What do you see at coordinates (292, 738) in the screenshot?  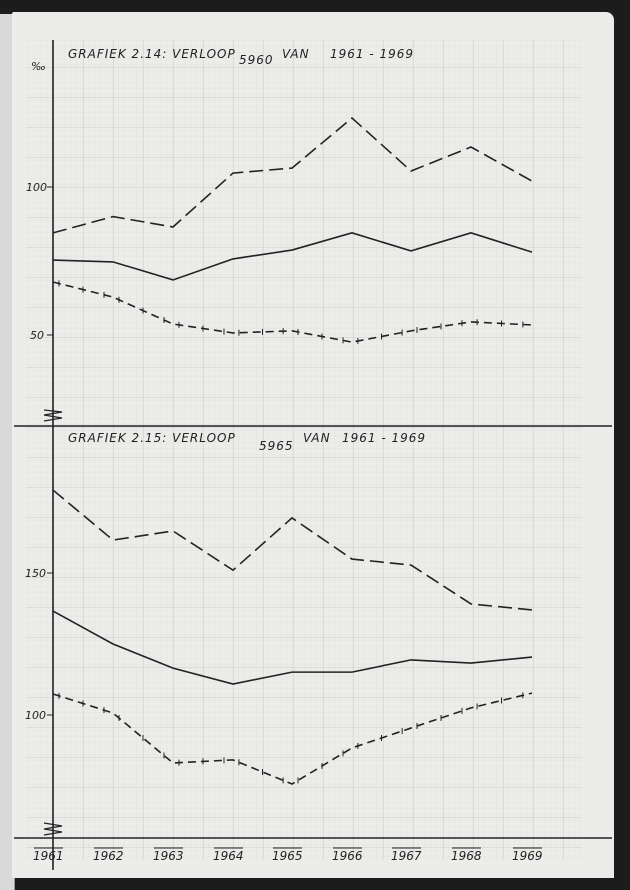 I see `chart2-series-dashed-crossed` at bounding box center [292, 738].